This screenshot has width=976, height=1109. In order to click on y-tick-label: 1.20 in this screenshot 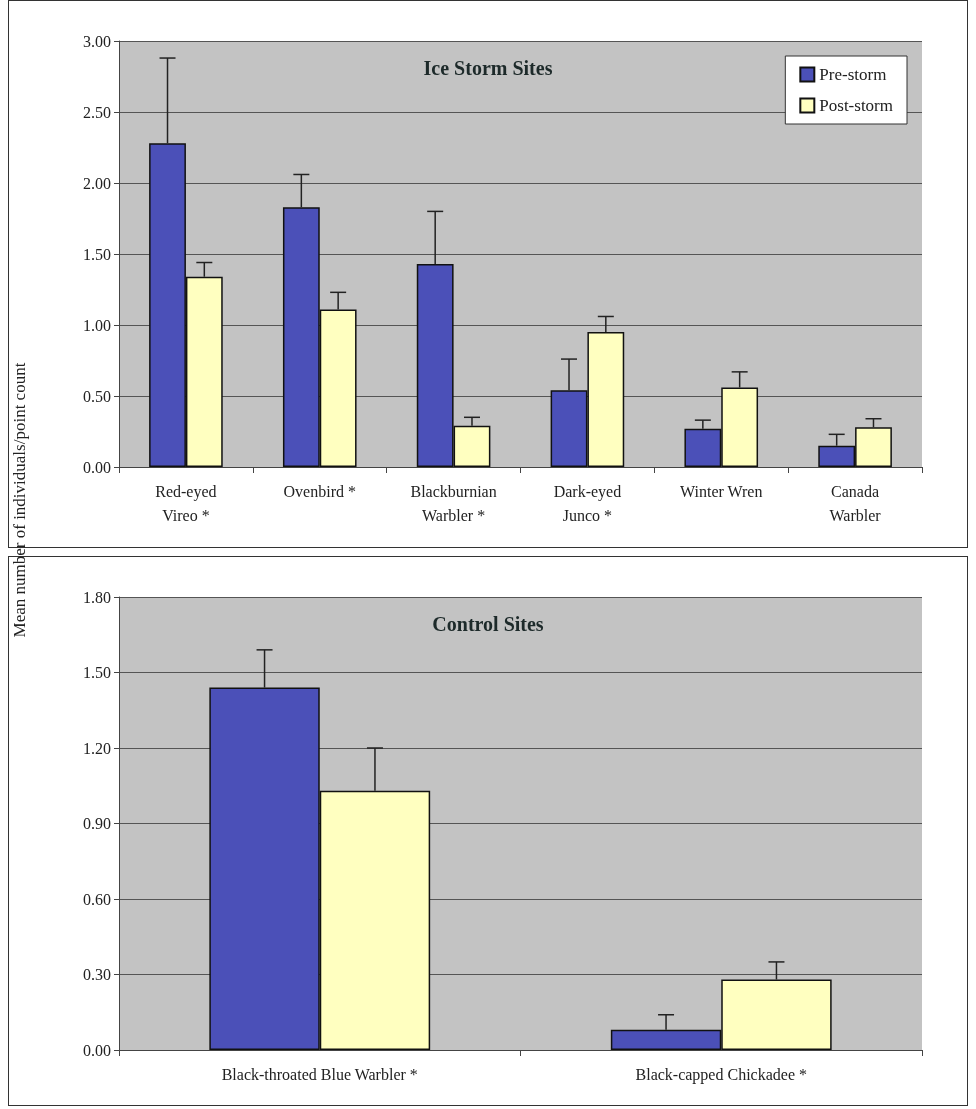, I will do `click(97, 748)`.